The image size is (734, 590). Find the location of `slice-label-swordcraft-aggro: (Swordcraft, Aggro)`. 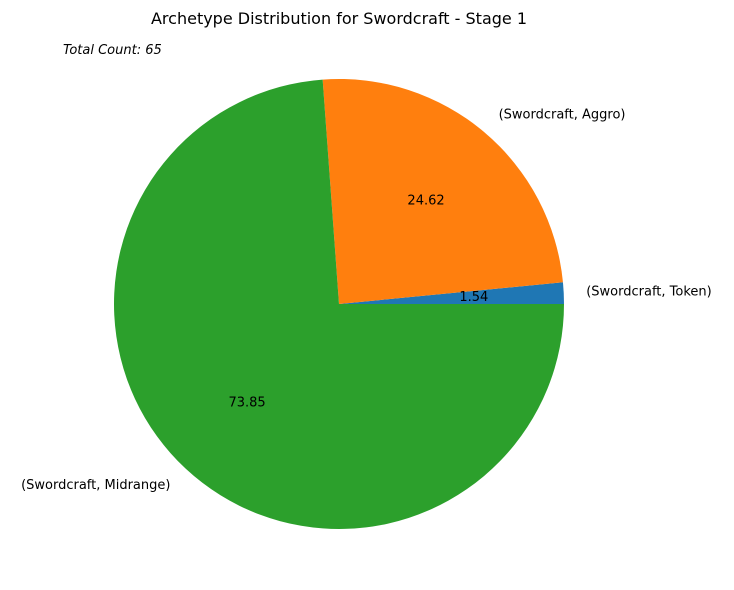

slice-label-swordcraft-aggro: (Swordcraft, Aggro) is located at coordinates (562, 114).